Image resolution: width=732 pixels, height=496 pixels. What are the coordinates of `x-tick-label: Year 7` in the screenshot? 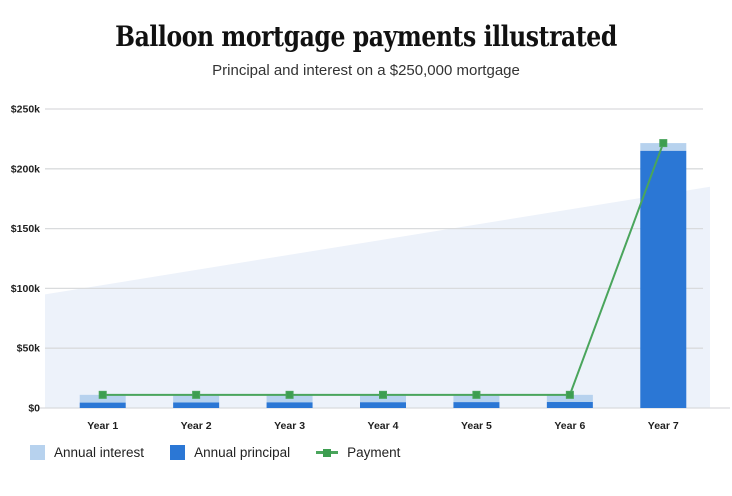 It's located at (663, 426).